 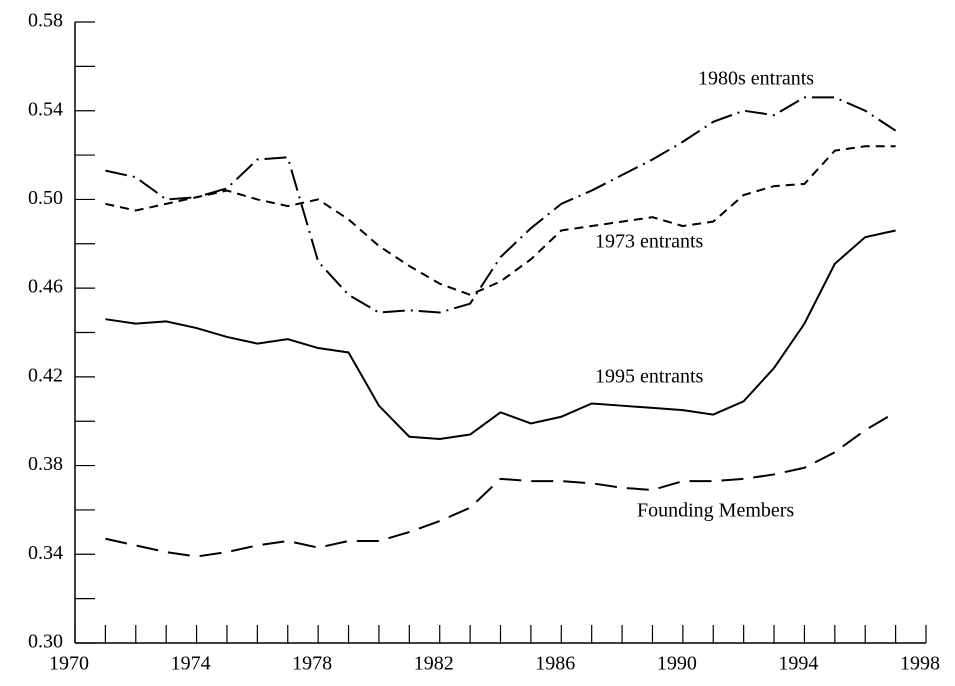 I want to click on y-tick-label: 0.42, so click(x=45, y=375).